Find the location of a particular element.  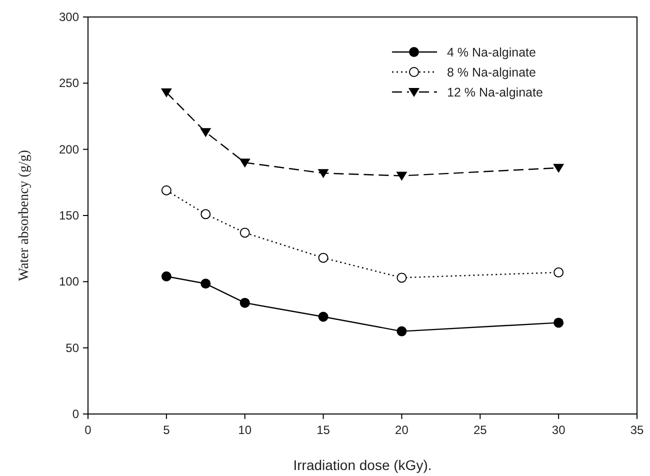

x-tick-label: 35 is located at coordinates (637, 430).